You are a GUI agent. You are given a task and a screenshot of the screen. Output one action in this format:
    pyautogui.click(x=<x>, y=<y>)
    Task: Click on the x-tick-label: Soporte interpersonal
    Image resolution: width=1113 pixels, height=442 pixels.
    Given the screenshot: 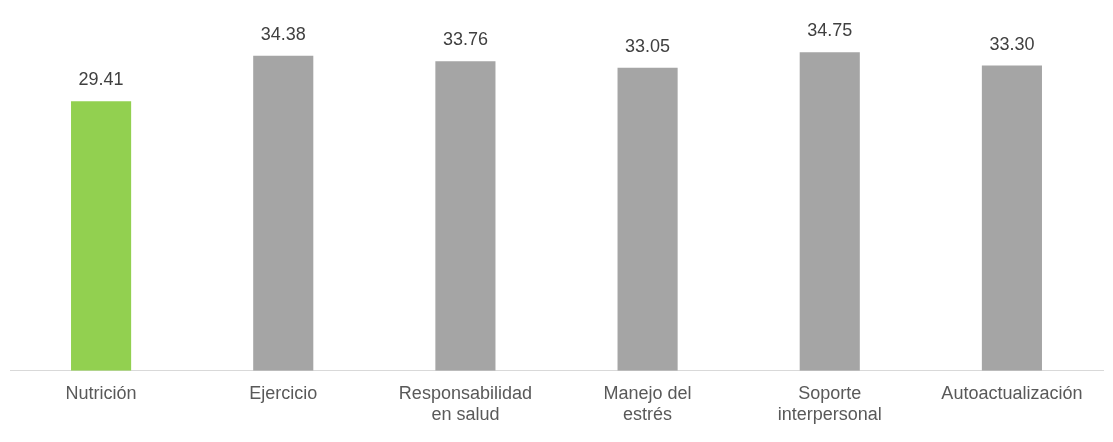 What is the action you would take?
    pyautogui.click(x=829, y=403)
    